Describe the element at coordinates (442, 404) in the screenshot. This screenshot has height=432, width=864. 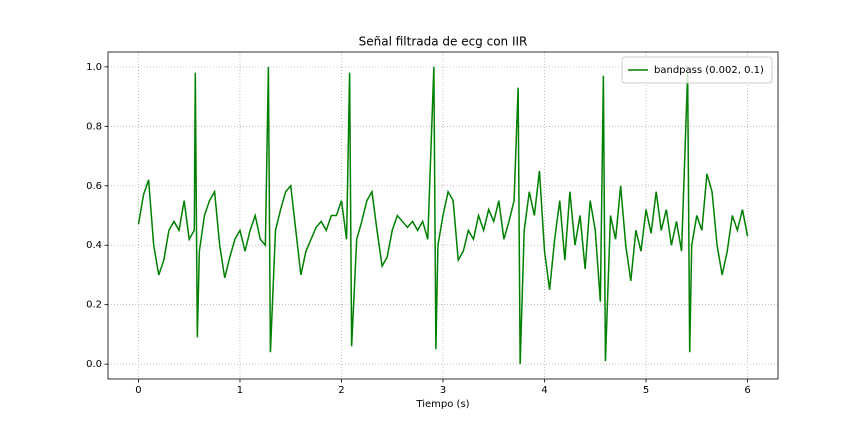
I see `x-axis-label: Tiempo (s)` at that location.